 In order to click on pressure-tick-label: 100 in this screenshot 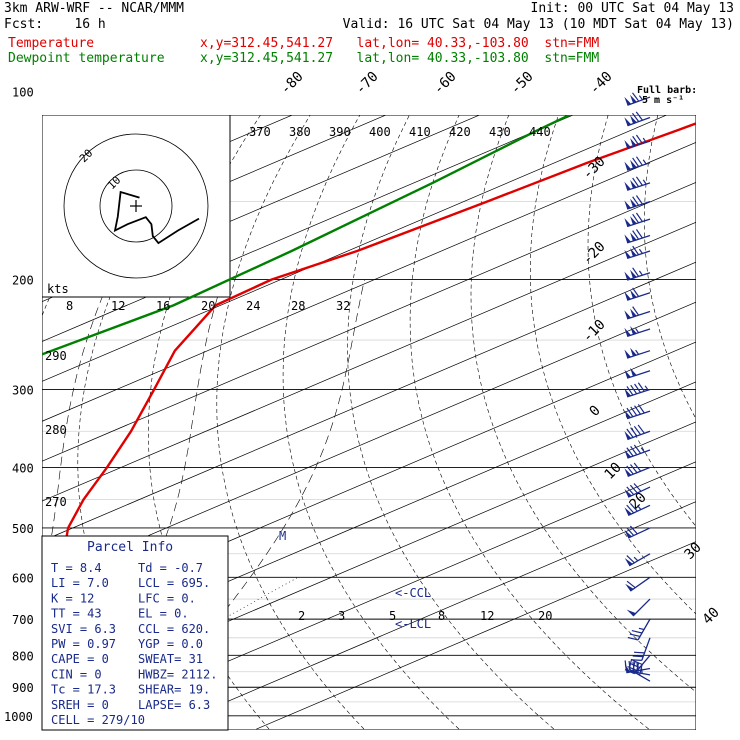, I will do `click(23, 93)`.